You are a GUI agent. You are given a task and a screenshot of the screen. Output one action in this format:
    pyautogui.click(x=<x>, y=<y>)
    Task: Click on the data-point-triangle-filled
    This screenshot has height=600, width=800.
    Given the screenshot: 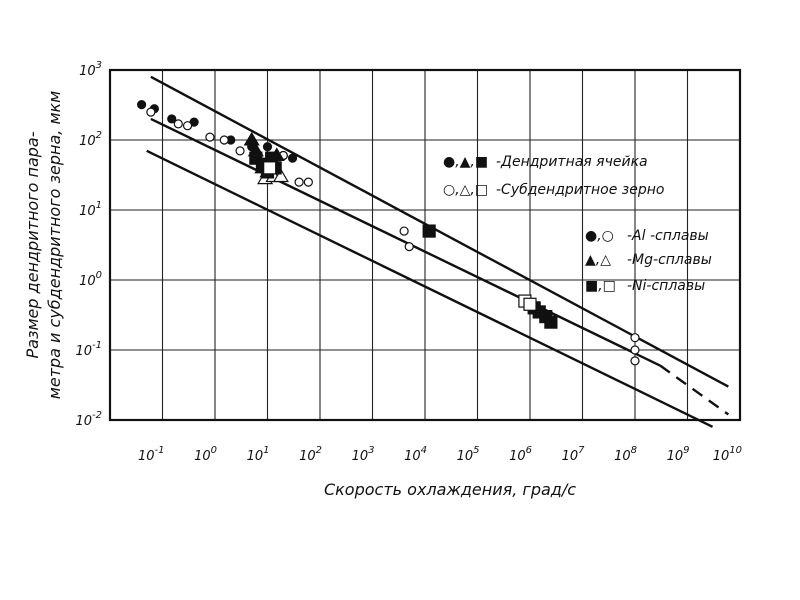 What is the action you would take?
    pyautogui.click(x=251, y=138)
    